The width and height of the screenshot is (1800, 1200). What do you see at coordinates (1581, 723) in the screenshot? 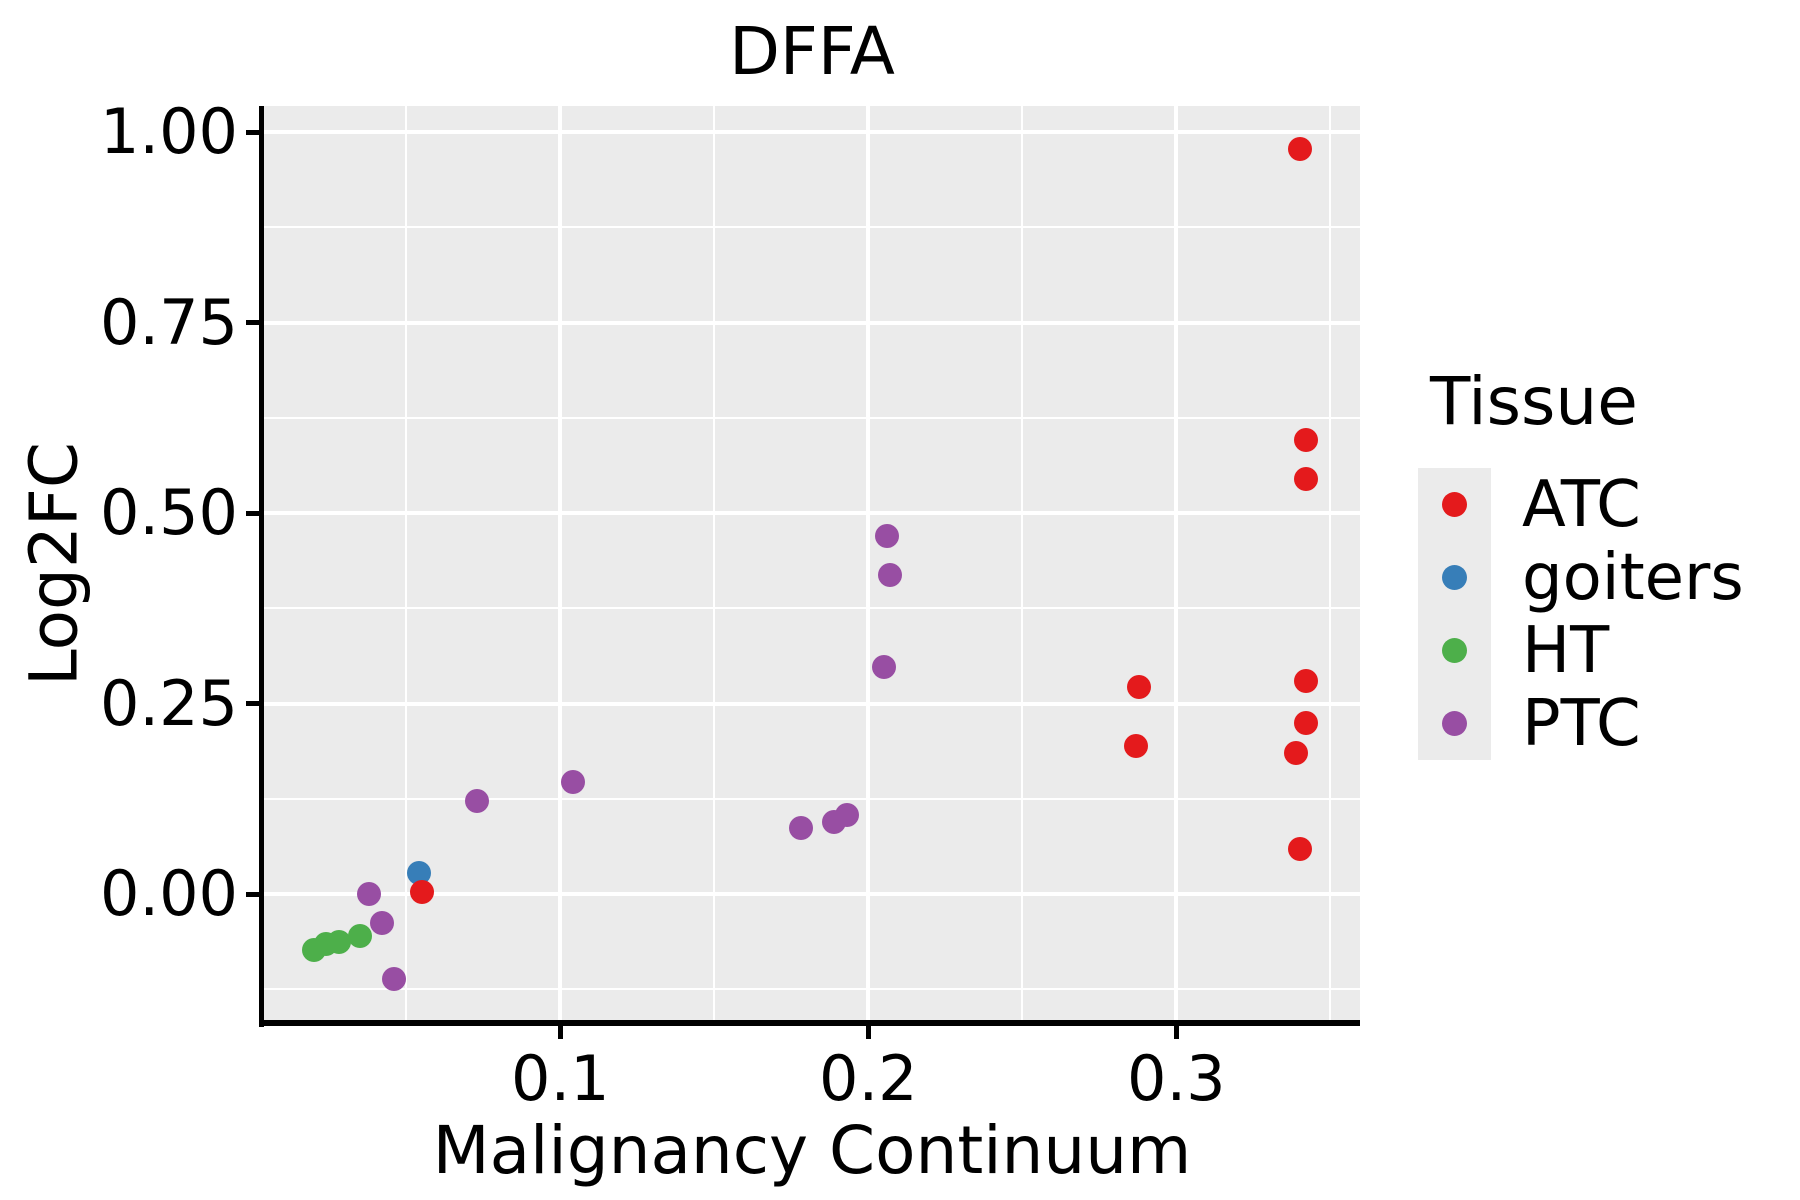
I see `legend-label-PTC: PTC` at bounding box center [1581, 723].